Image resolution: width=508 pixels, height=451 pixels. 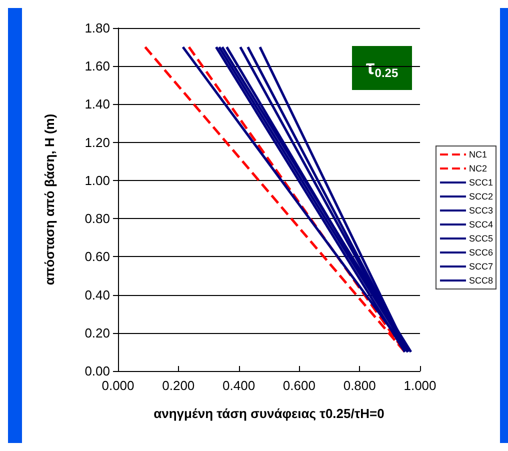 I want to click on legend-label: NC2, so click(x=478, y=169).